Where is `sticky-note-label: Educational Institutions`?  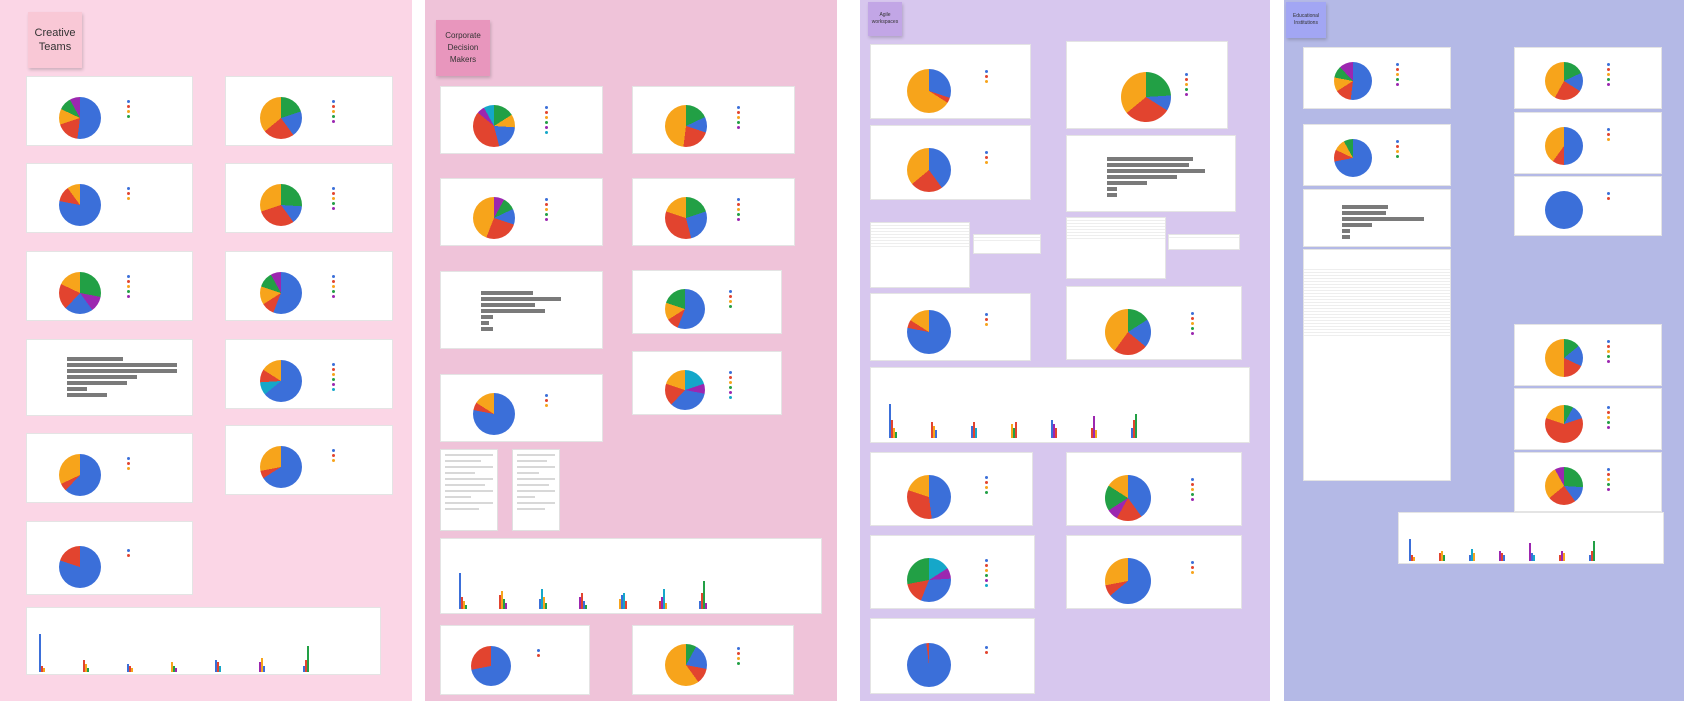 sticky-note-label: Educational Institutions is located at coordinates (1306, 19).